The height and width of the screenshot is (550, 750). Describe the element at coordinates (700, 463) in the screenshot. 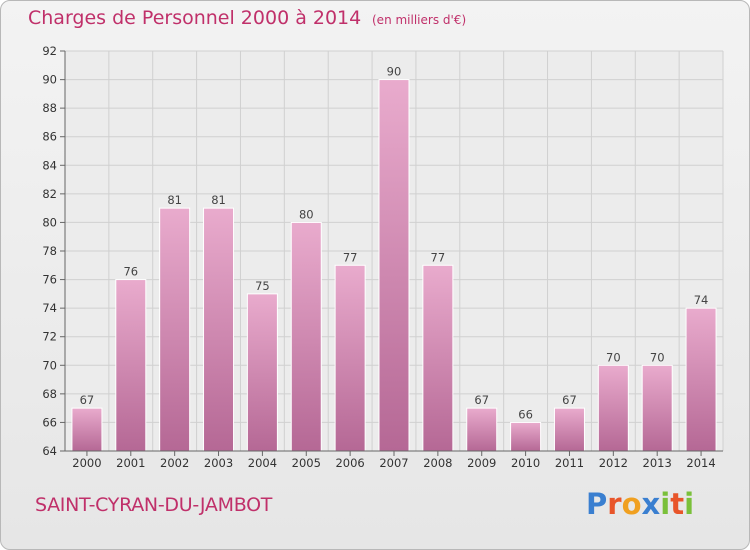

I see `x-tick-label: 2014` at that location.